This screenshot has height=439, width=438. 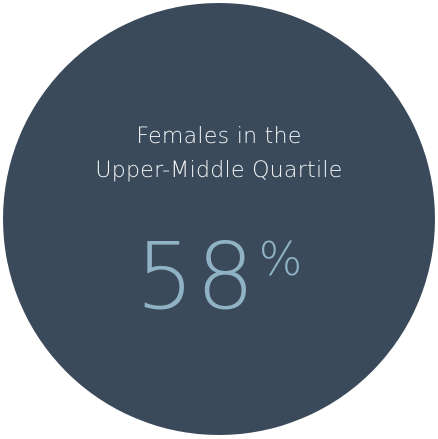 I want to click on stat-title-line-1: Females in the, so click(x=219, y=136).